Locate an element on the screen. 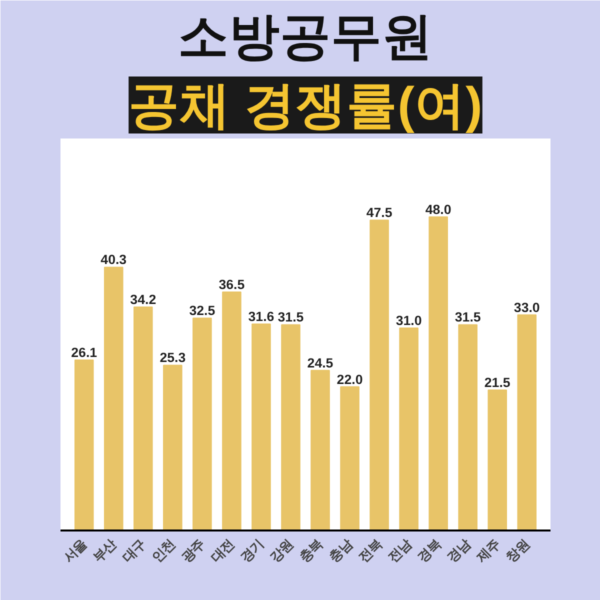 Image resolution: width=600 pixels, height=600 pixels. x-tick-label: 경북 is located at coordinates (429, 551).